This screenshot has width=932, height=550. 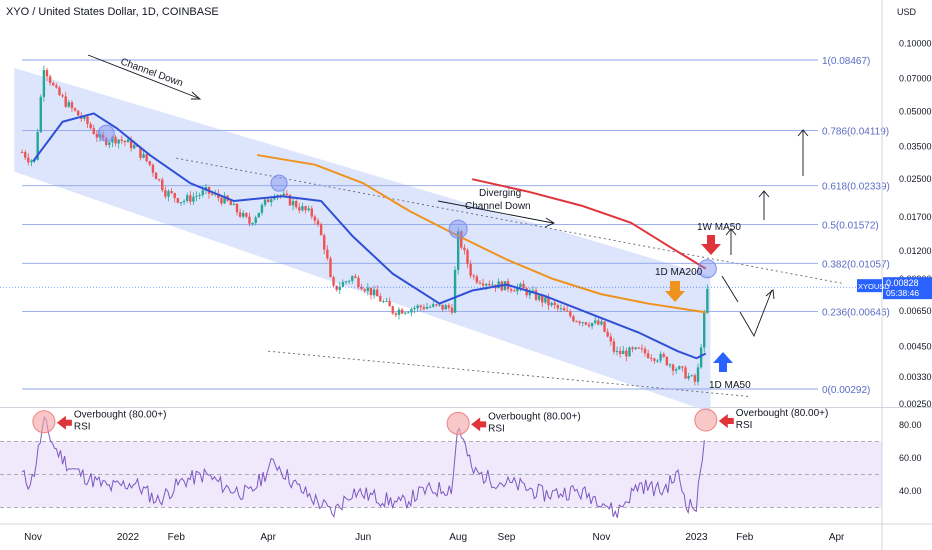 What do you see at coordinates (112, 12) in the screenshot?
I see `chart-title: XYO / United States Dollar, 1D, COINBASE` at bounding box center [112, 12].